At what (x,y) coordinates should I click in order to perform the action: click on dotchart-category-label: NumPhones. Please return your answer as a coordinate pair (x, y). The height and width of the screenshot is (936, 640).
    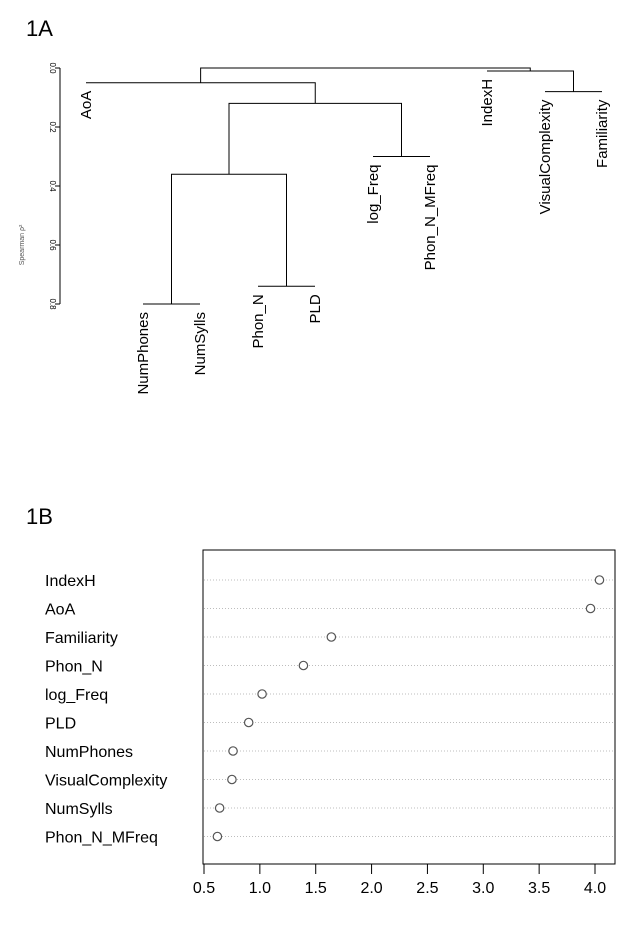
    Looking at the image, I should click on (89, 752).